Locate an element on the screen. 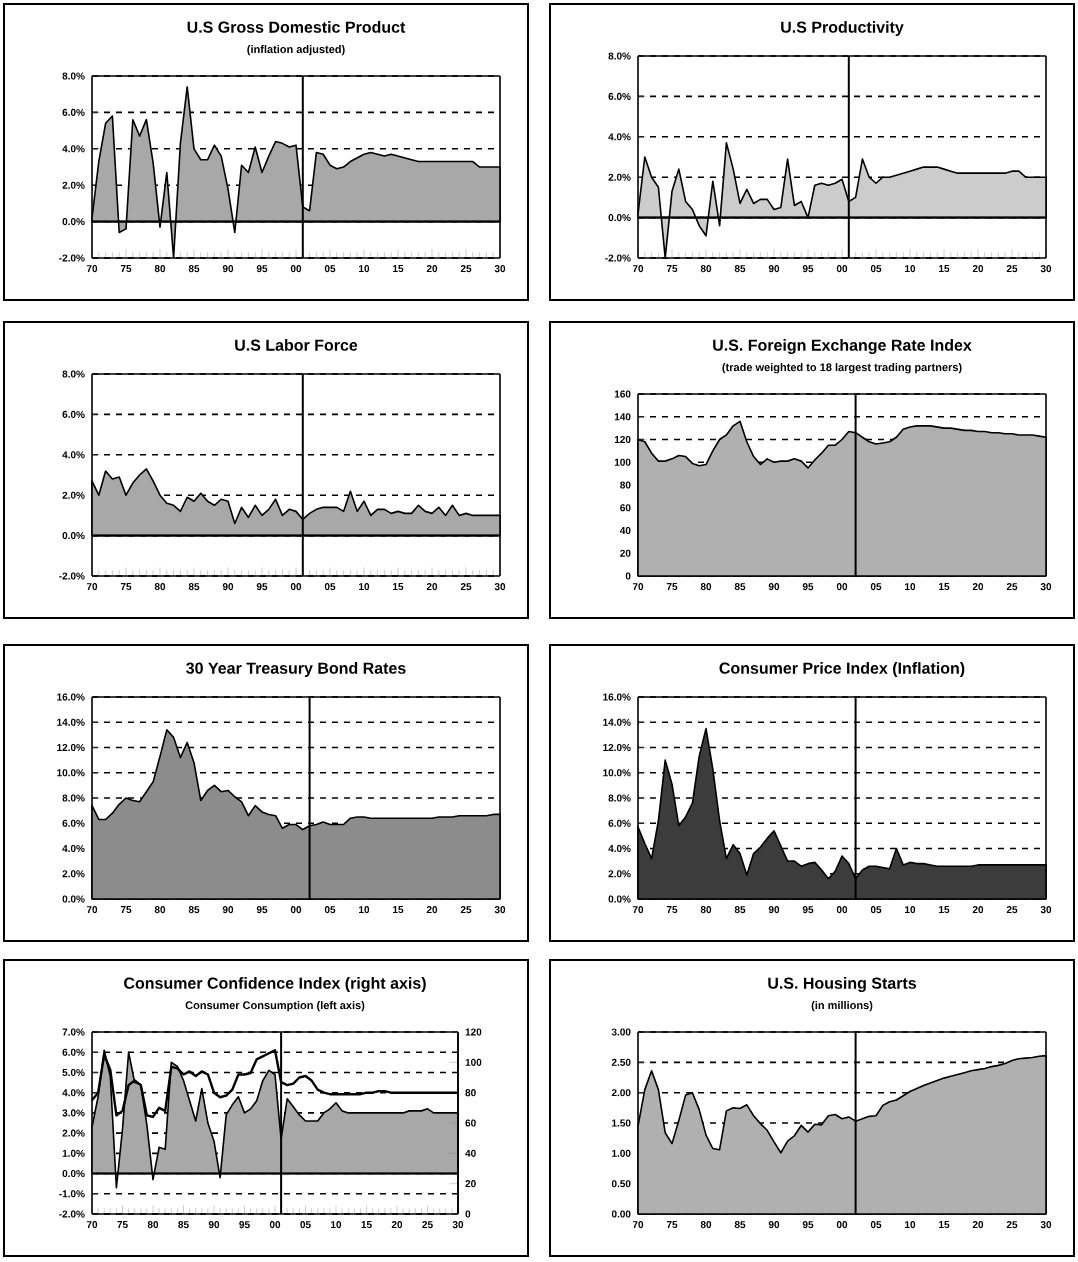  chart-title: U.S Labor Force is located at coordinates (296, 345).